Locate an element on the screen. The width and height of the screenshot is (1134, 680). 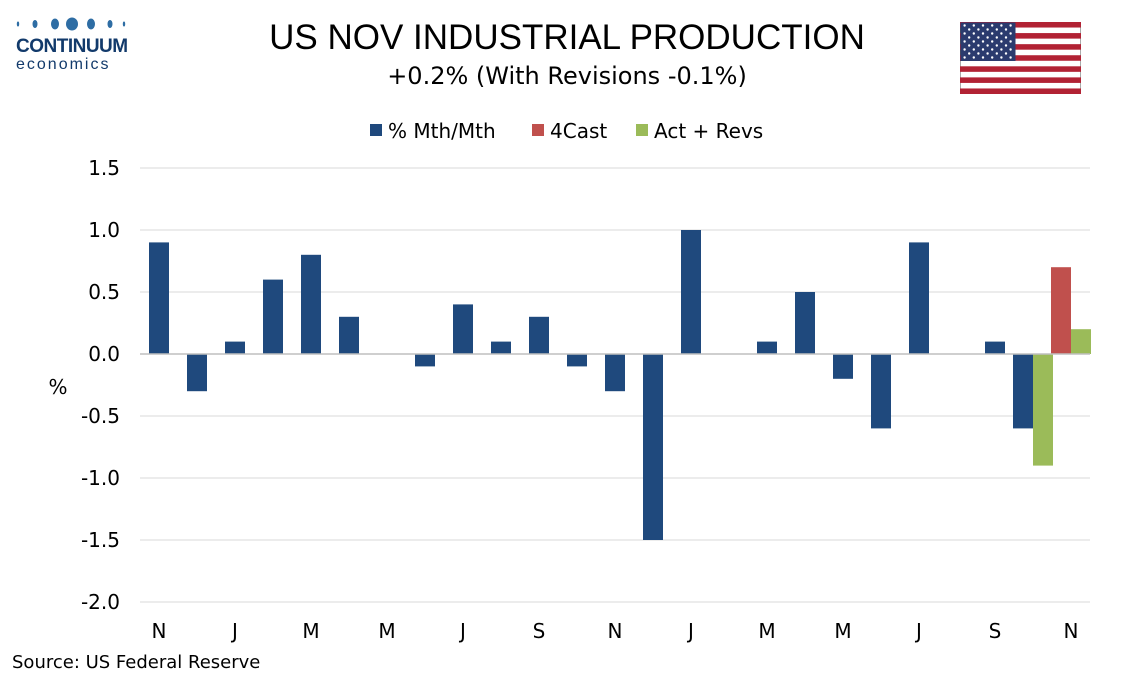
legend-label: 4Cast is located at coordinates (578, 131).